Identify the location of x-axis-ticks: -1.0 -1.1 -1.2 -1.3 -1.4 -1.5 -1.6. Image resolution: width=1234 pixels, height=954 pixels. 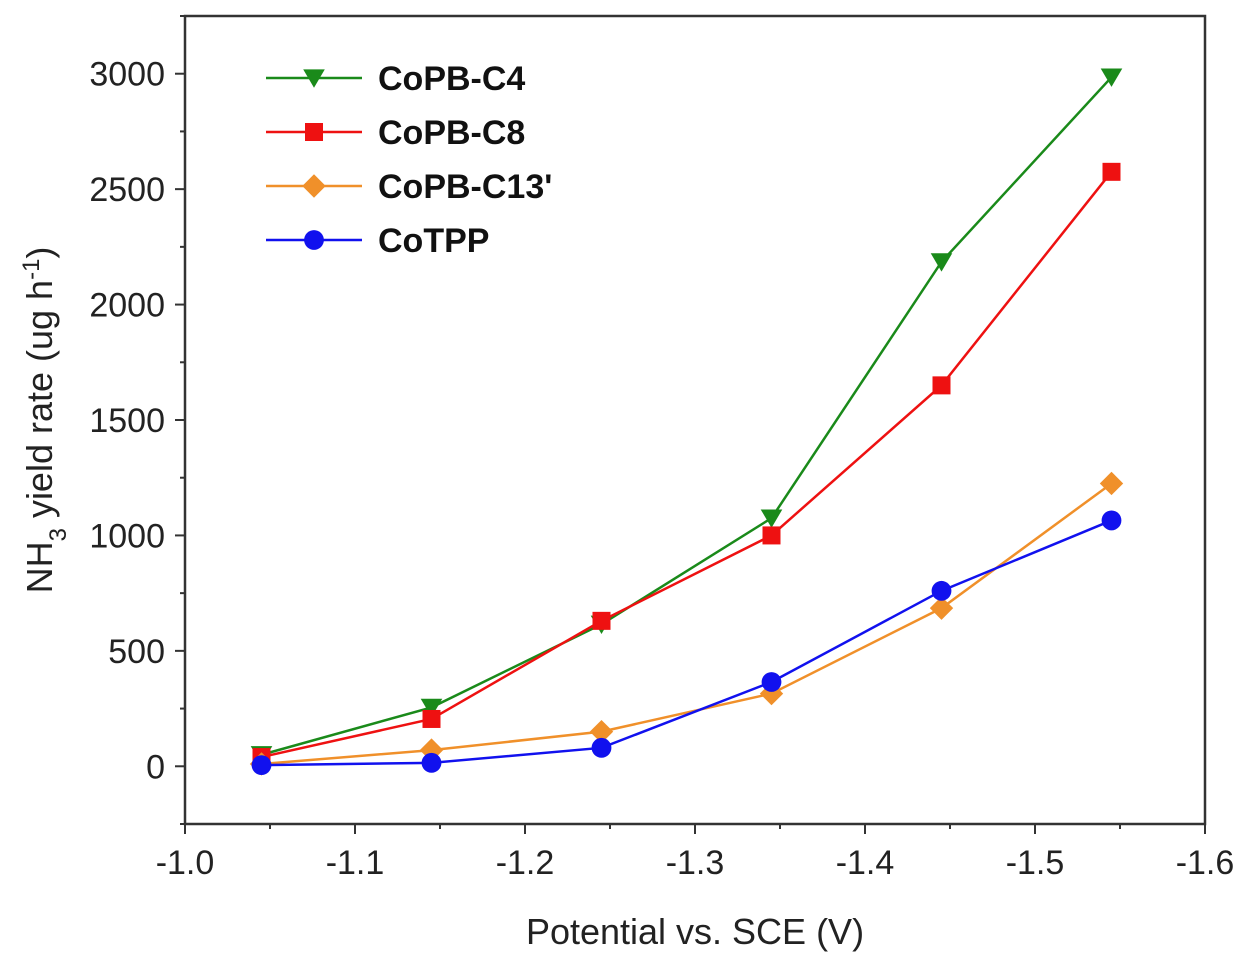
(695, 853).